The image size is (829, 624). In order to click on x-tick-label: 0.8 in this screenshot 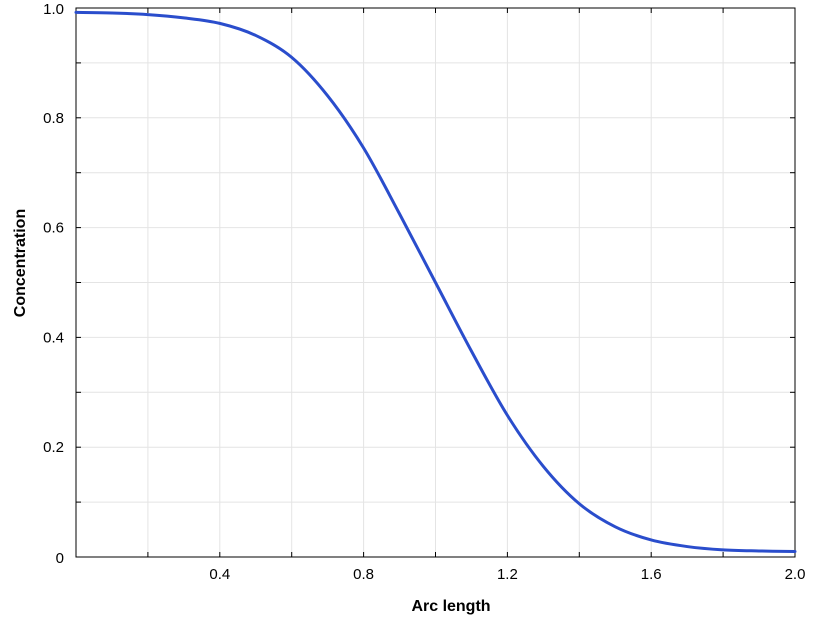, I will do `click(363, 574)`.